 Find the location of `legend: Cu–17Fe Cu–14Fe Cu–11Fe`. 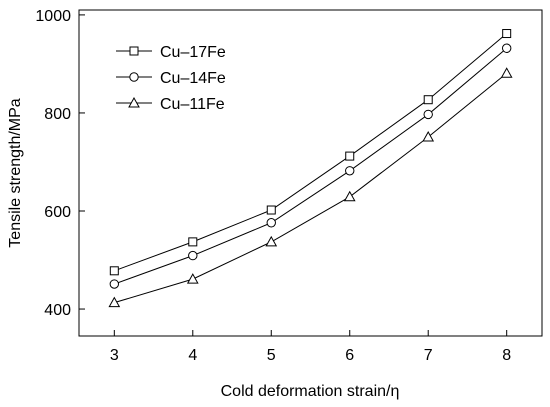

legend: Cu–17Fe Cu–14Fe Cu–11Fe is located at coordinates (171, 78).